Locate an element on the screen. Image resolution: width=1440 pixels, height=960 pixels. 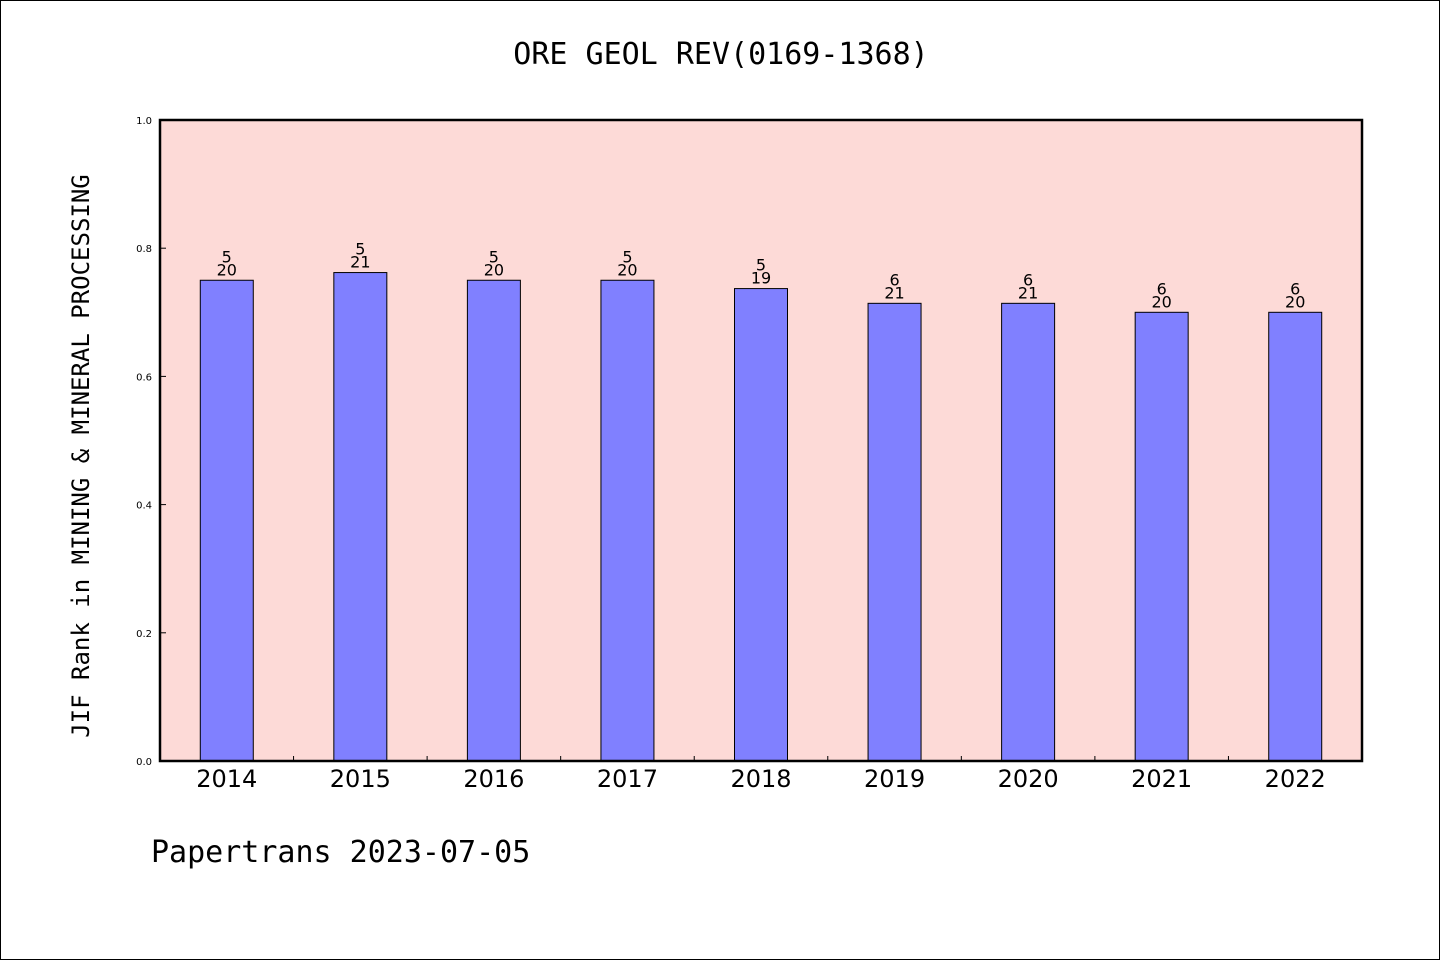
bar-2019 is located at coordinates (894, 532).